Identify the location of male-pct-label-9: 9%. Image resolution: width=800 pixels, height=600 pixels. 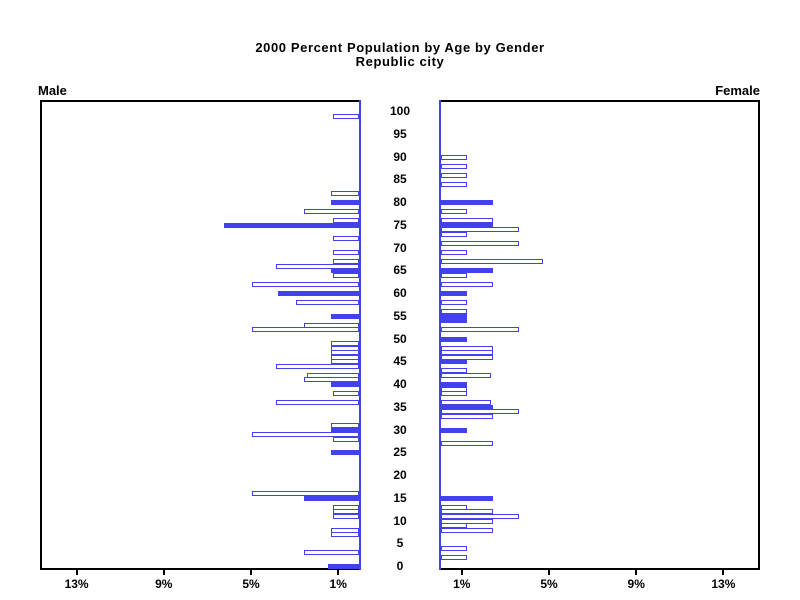
(164, 584).